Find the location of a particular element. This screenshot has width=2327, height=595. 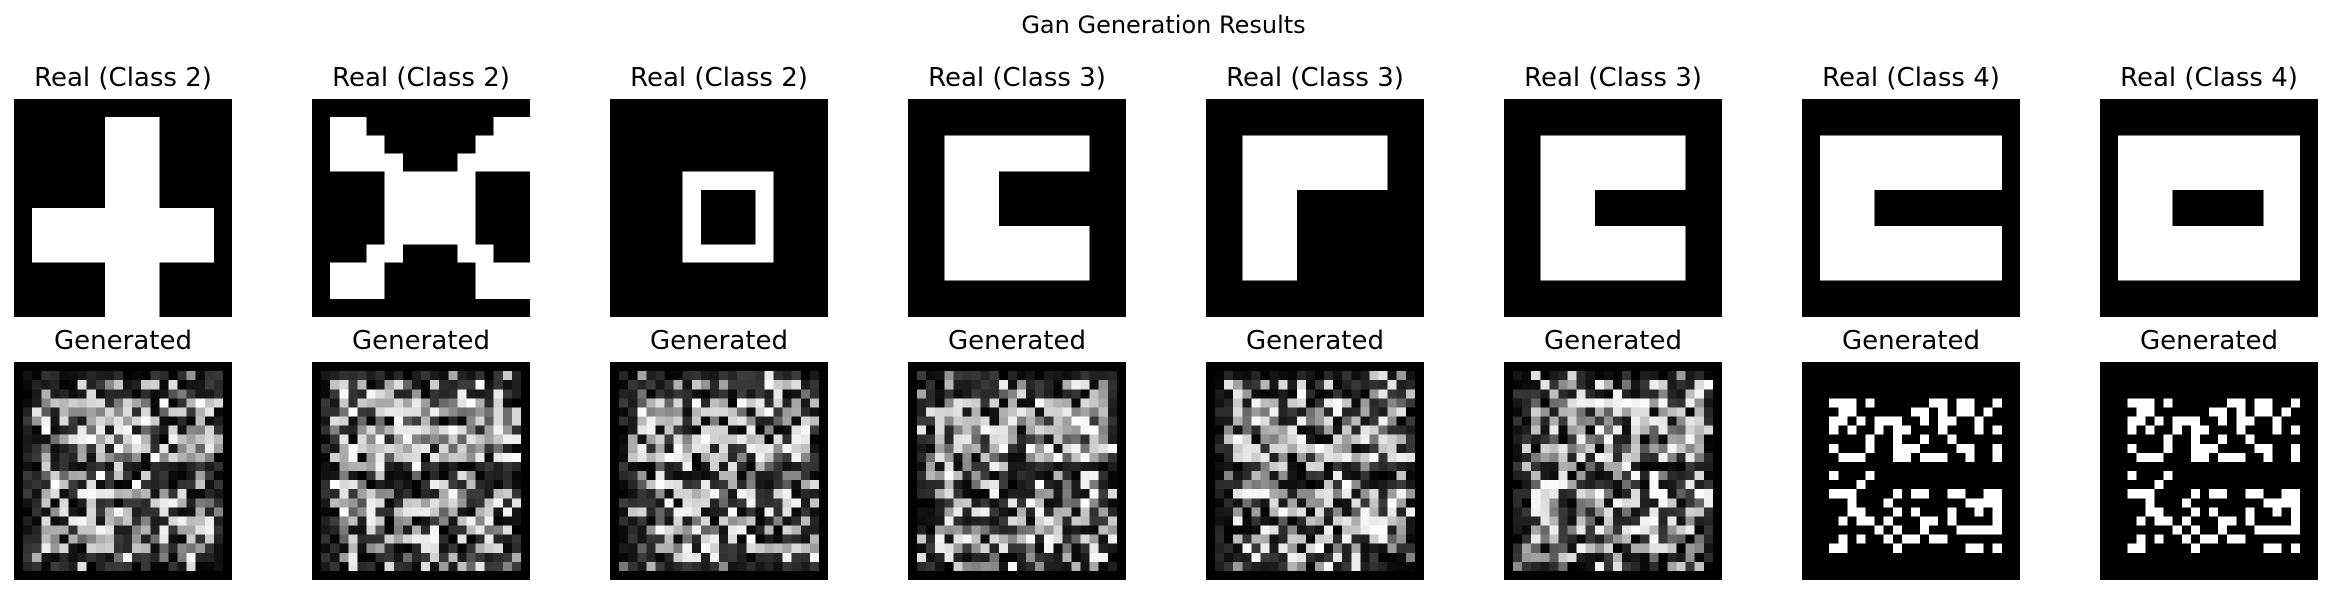

real-panel-5: Real (Class 3) is located at coordinates (1315, 190).